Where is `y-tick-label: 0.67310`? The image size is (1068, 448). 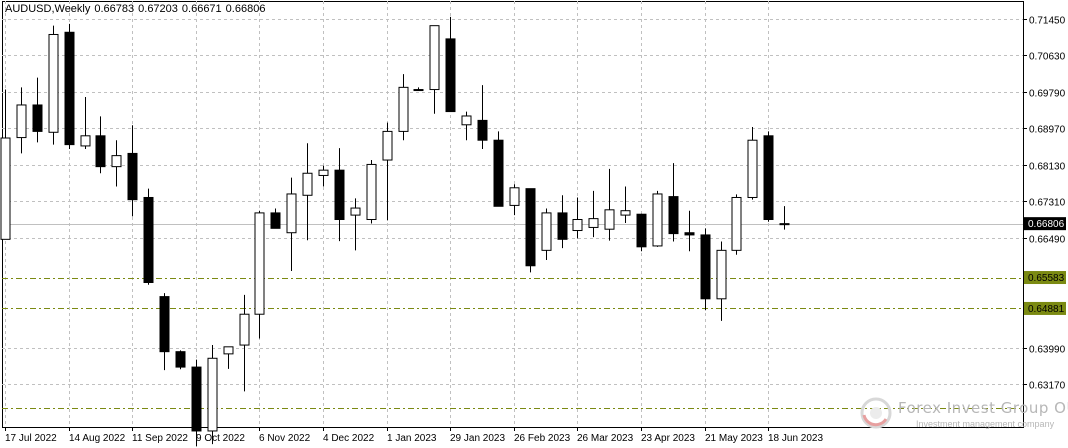 y-tick-label: 0.67310 is located at coordinates (1047, 203).